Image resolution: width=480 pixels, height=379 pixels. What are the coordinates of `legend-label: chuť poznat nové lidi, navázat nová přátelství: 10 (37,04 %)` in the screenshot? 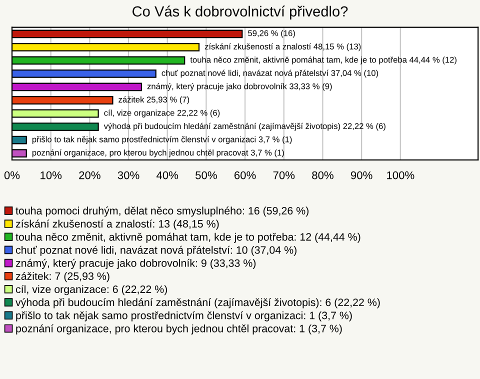 It's located at (156, 251).